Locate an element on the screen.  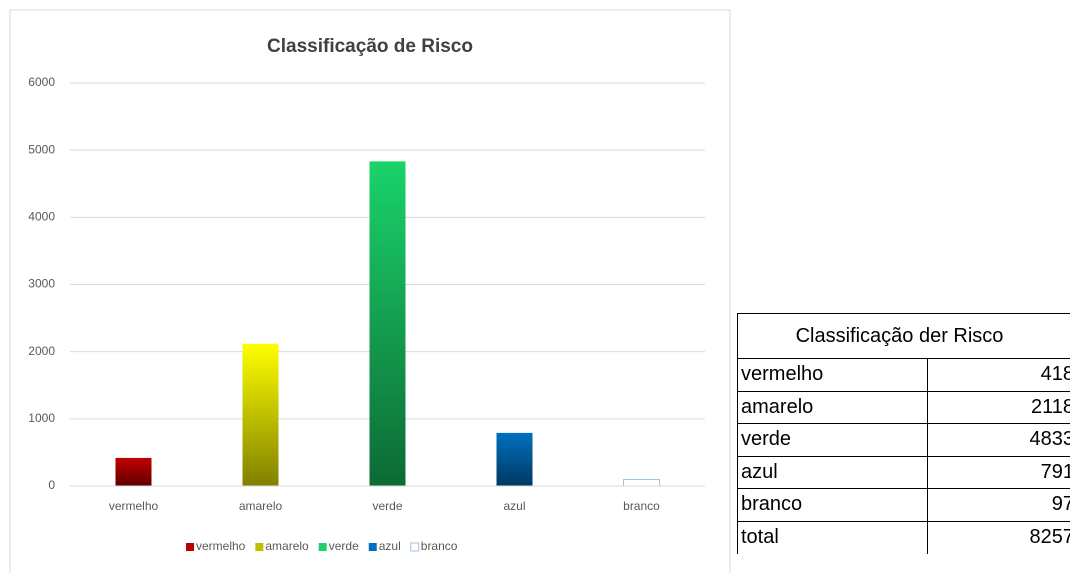
legend-label: amarelo is located at coordinates (287, 546).